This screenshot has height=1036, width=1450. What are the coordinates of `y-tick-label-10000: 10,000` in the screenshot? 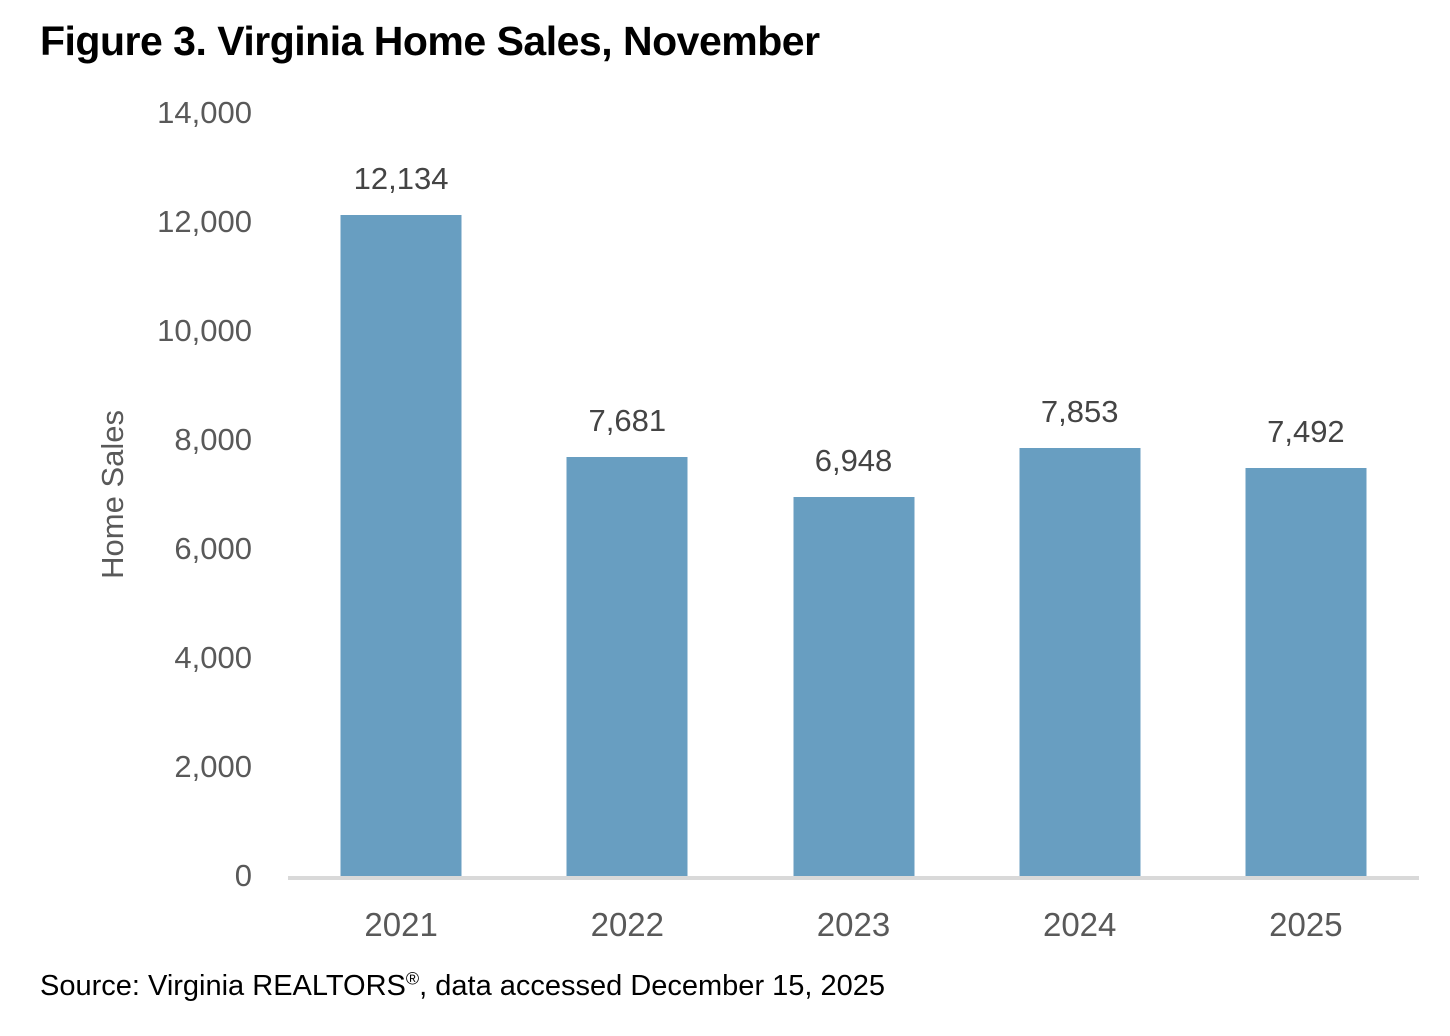 It's located at (204, 330).